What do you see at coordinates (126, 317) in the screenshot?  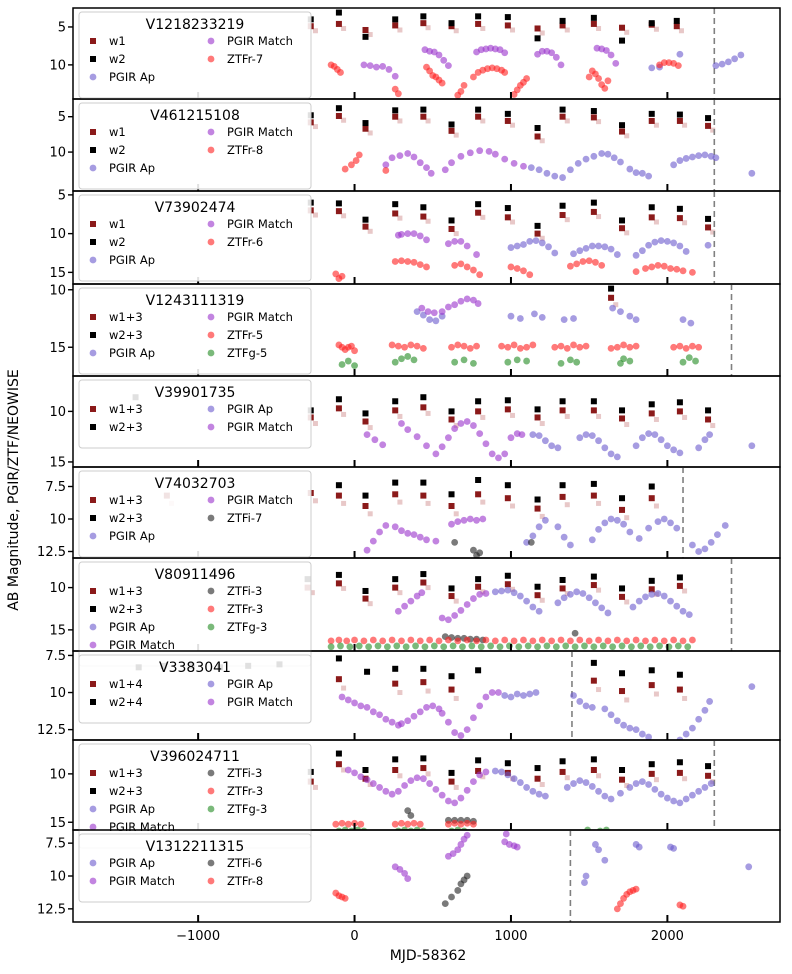 I see `legend-label: w1+3` at bounding box center [126, 317].